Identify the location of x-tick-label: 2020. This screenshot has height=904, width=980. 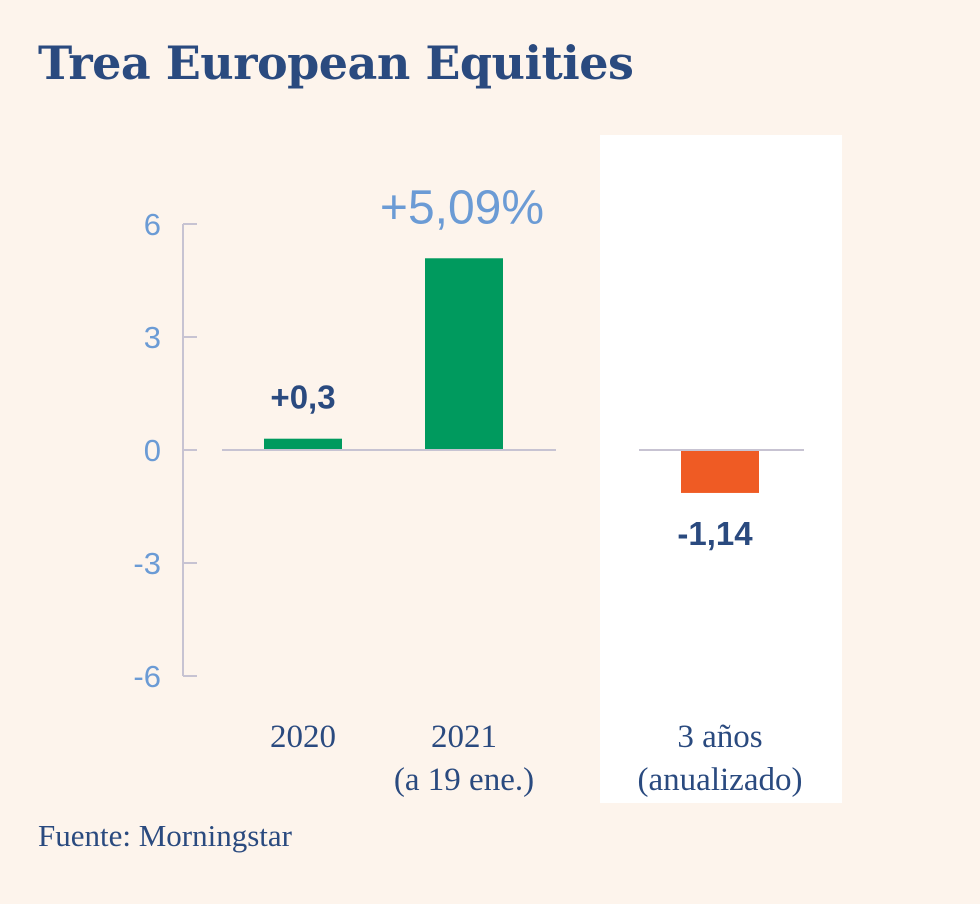
(303, 737).